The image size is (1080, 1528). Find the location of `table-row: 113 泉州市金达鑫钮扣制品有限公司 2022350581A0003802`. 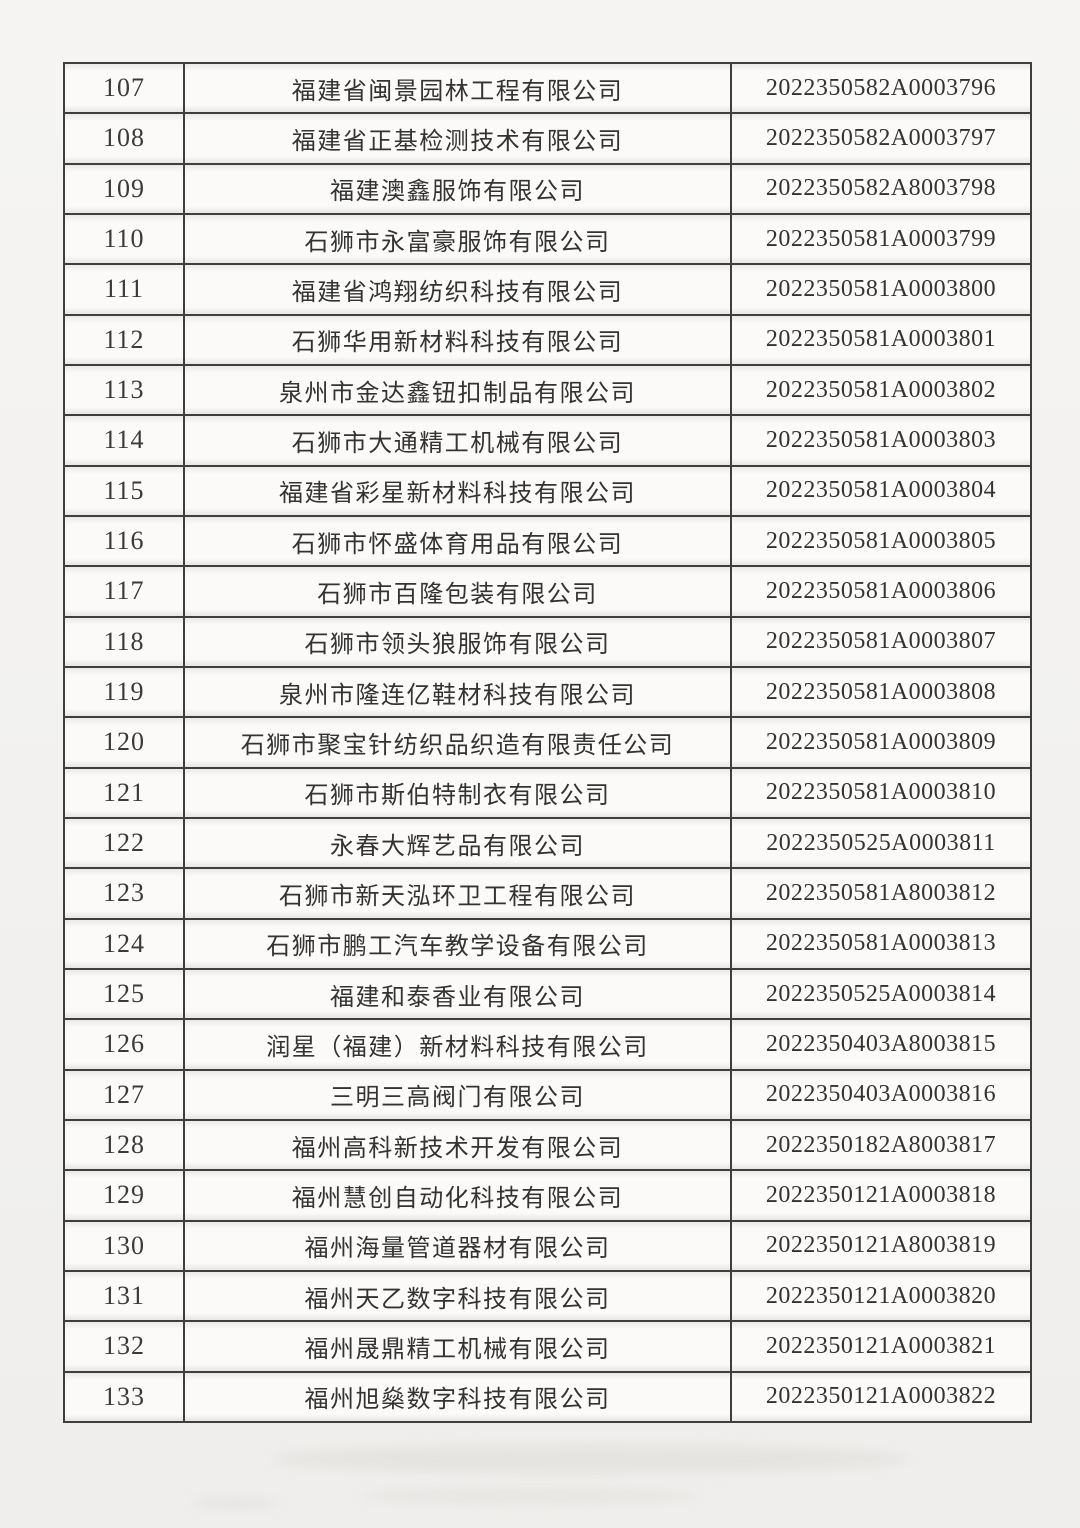

table-row: 113 泉州市金达鑫钮扣制品有限公司 2022350581A0003802 is located at coordinates (547, 390).